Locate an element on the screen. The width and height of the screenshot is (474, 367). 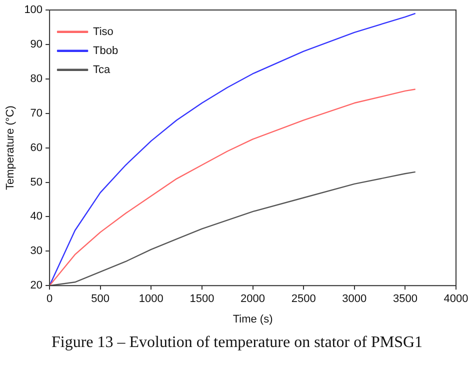
y-tick-label: 90 is located at coordinates (36, 44).